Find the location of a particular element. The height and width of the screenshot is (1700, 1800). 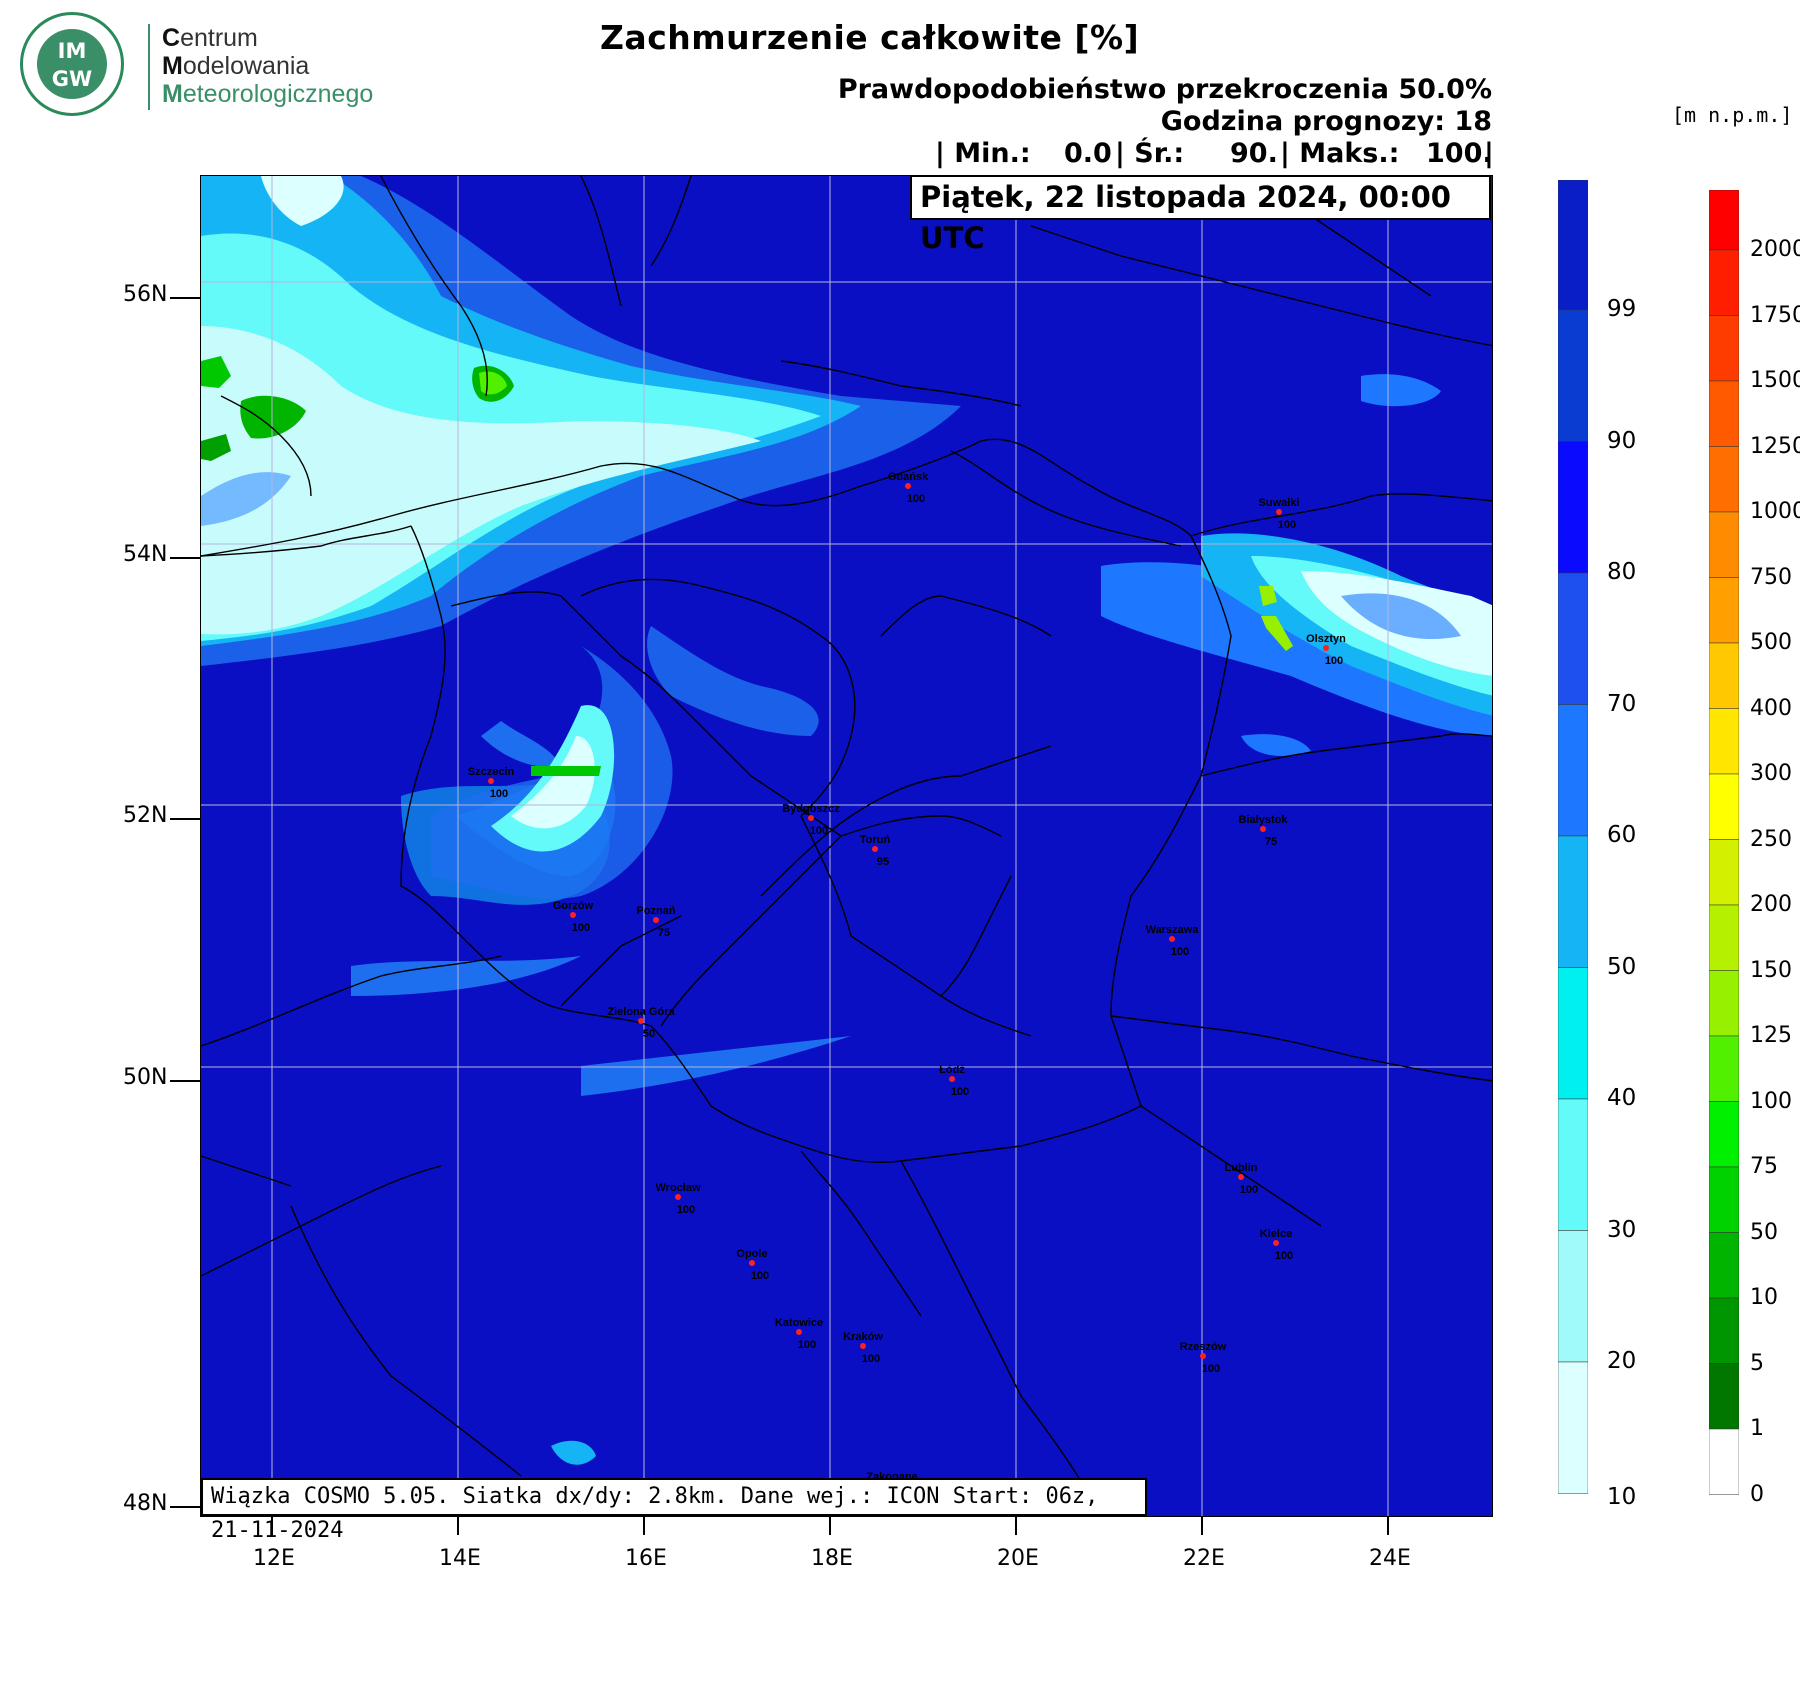

city-name: Warszawa is located at coordinates (1173, 930).